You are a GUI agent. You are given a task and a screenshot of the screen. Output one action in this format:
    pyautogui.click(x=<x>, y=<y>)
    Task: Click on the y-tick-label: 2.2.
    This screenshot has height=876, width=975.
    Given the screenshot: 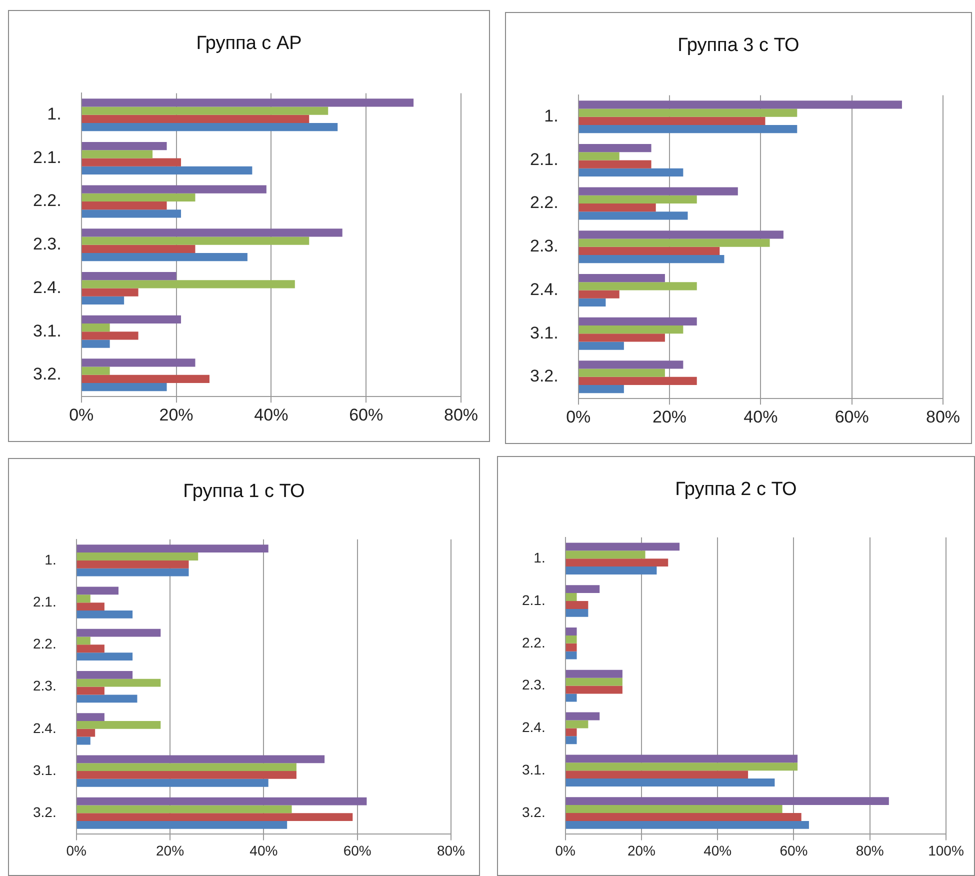 What is the action you would take?
    pyautogui.click(x=534, y=642)
    